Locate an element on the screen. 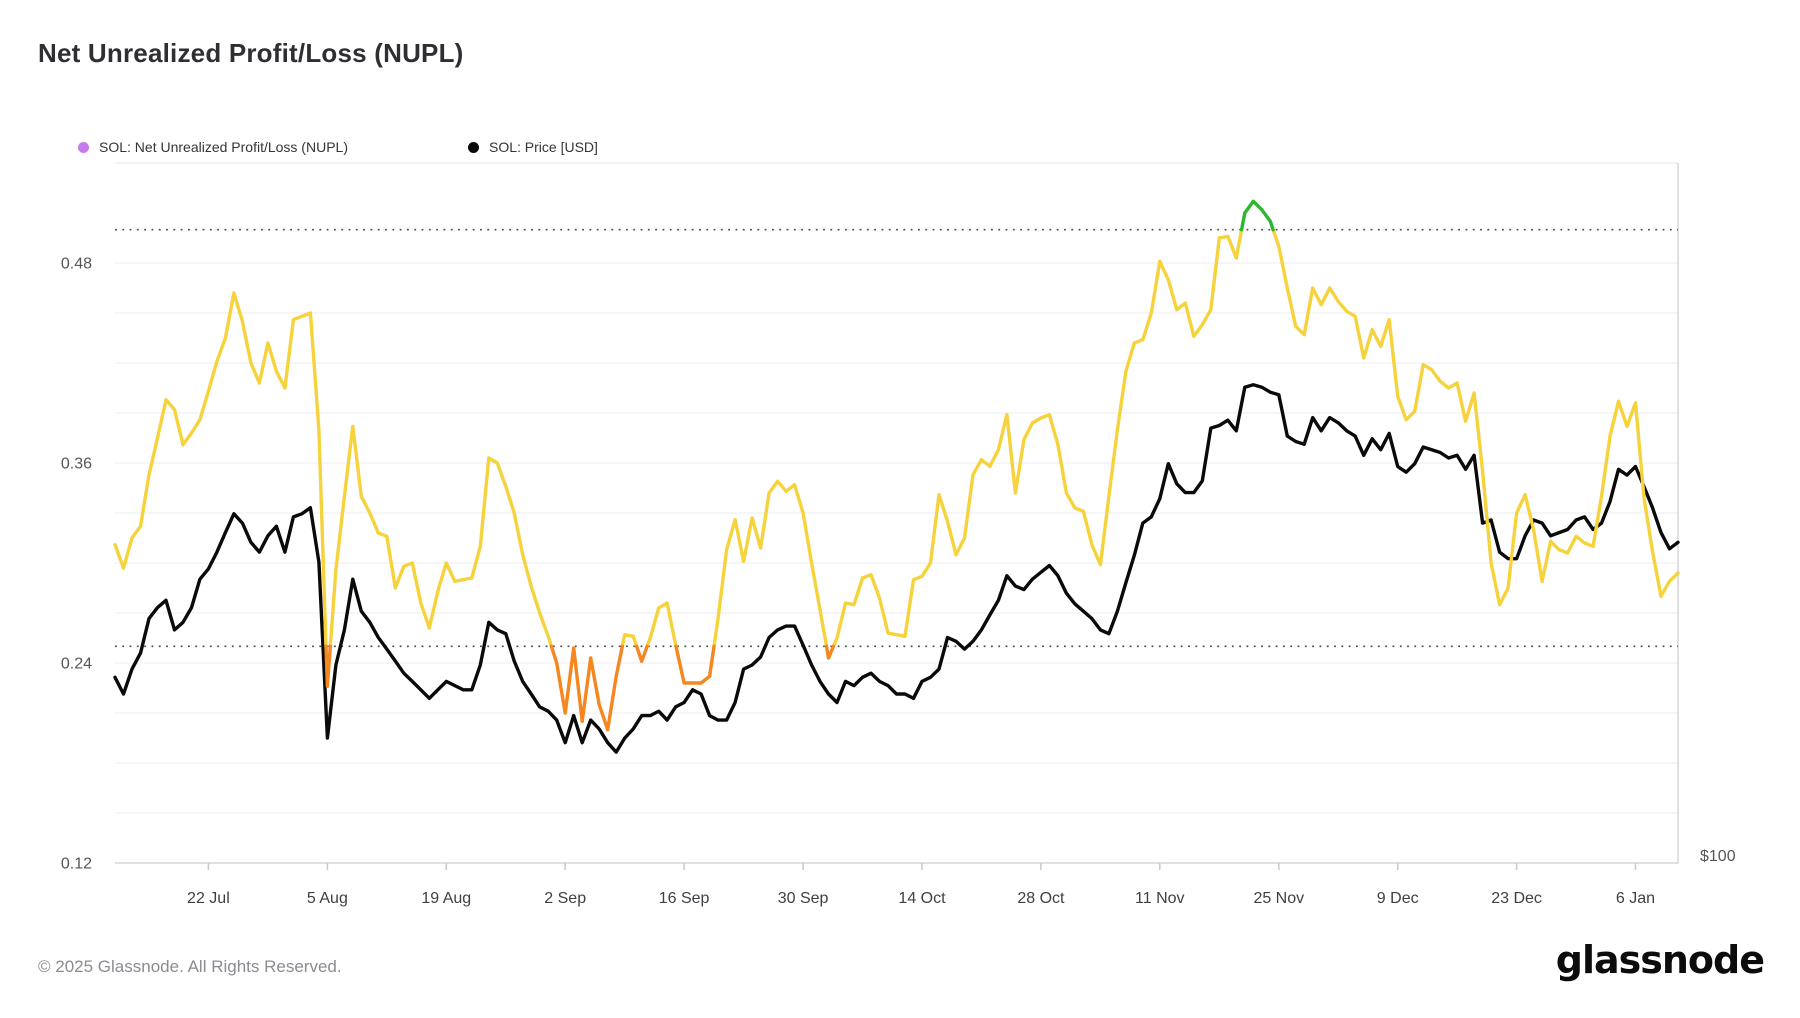 The height and width of the screenshot is (1018, 1800). y-axis-tick-label: 0.24 is located at coordinates (76, 664).